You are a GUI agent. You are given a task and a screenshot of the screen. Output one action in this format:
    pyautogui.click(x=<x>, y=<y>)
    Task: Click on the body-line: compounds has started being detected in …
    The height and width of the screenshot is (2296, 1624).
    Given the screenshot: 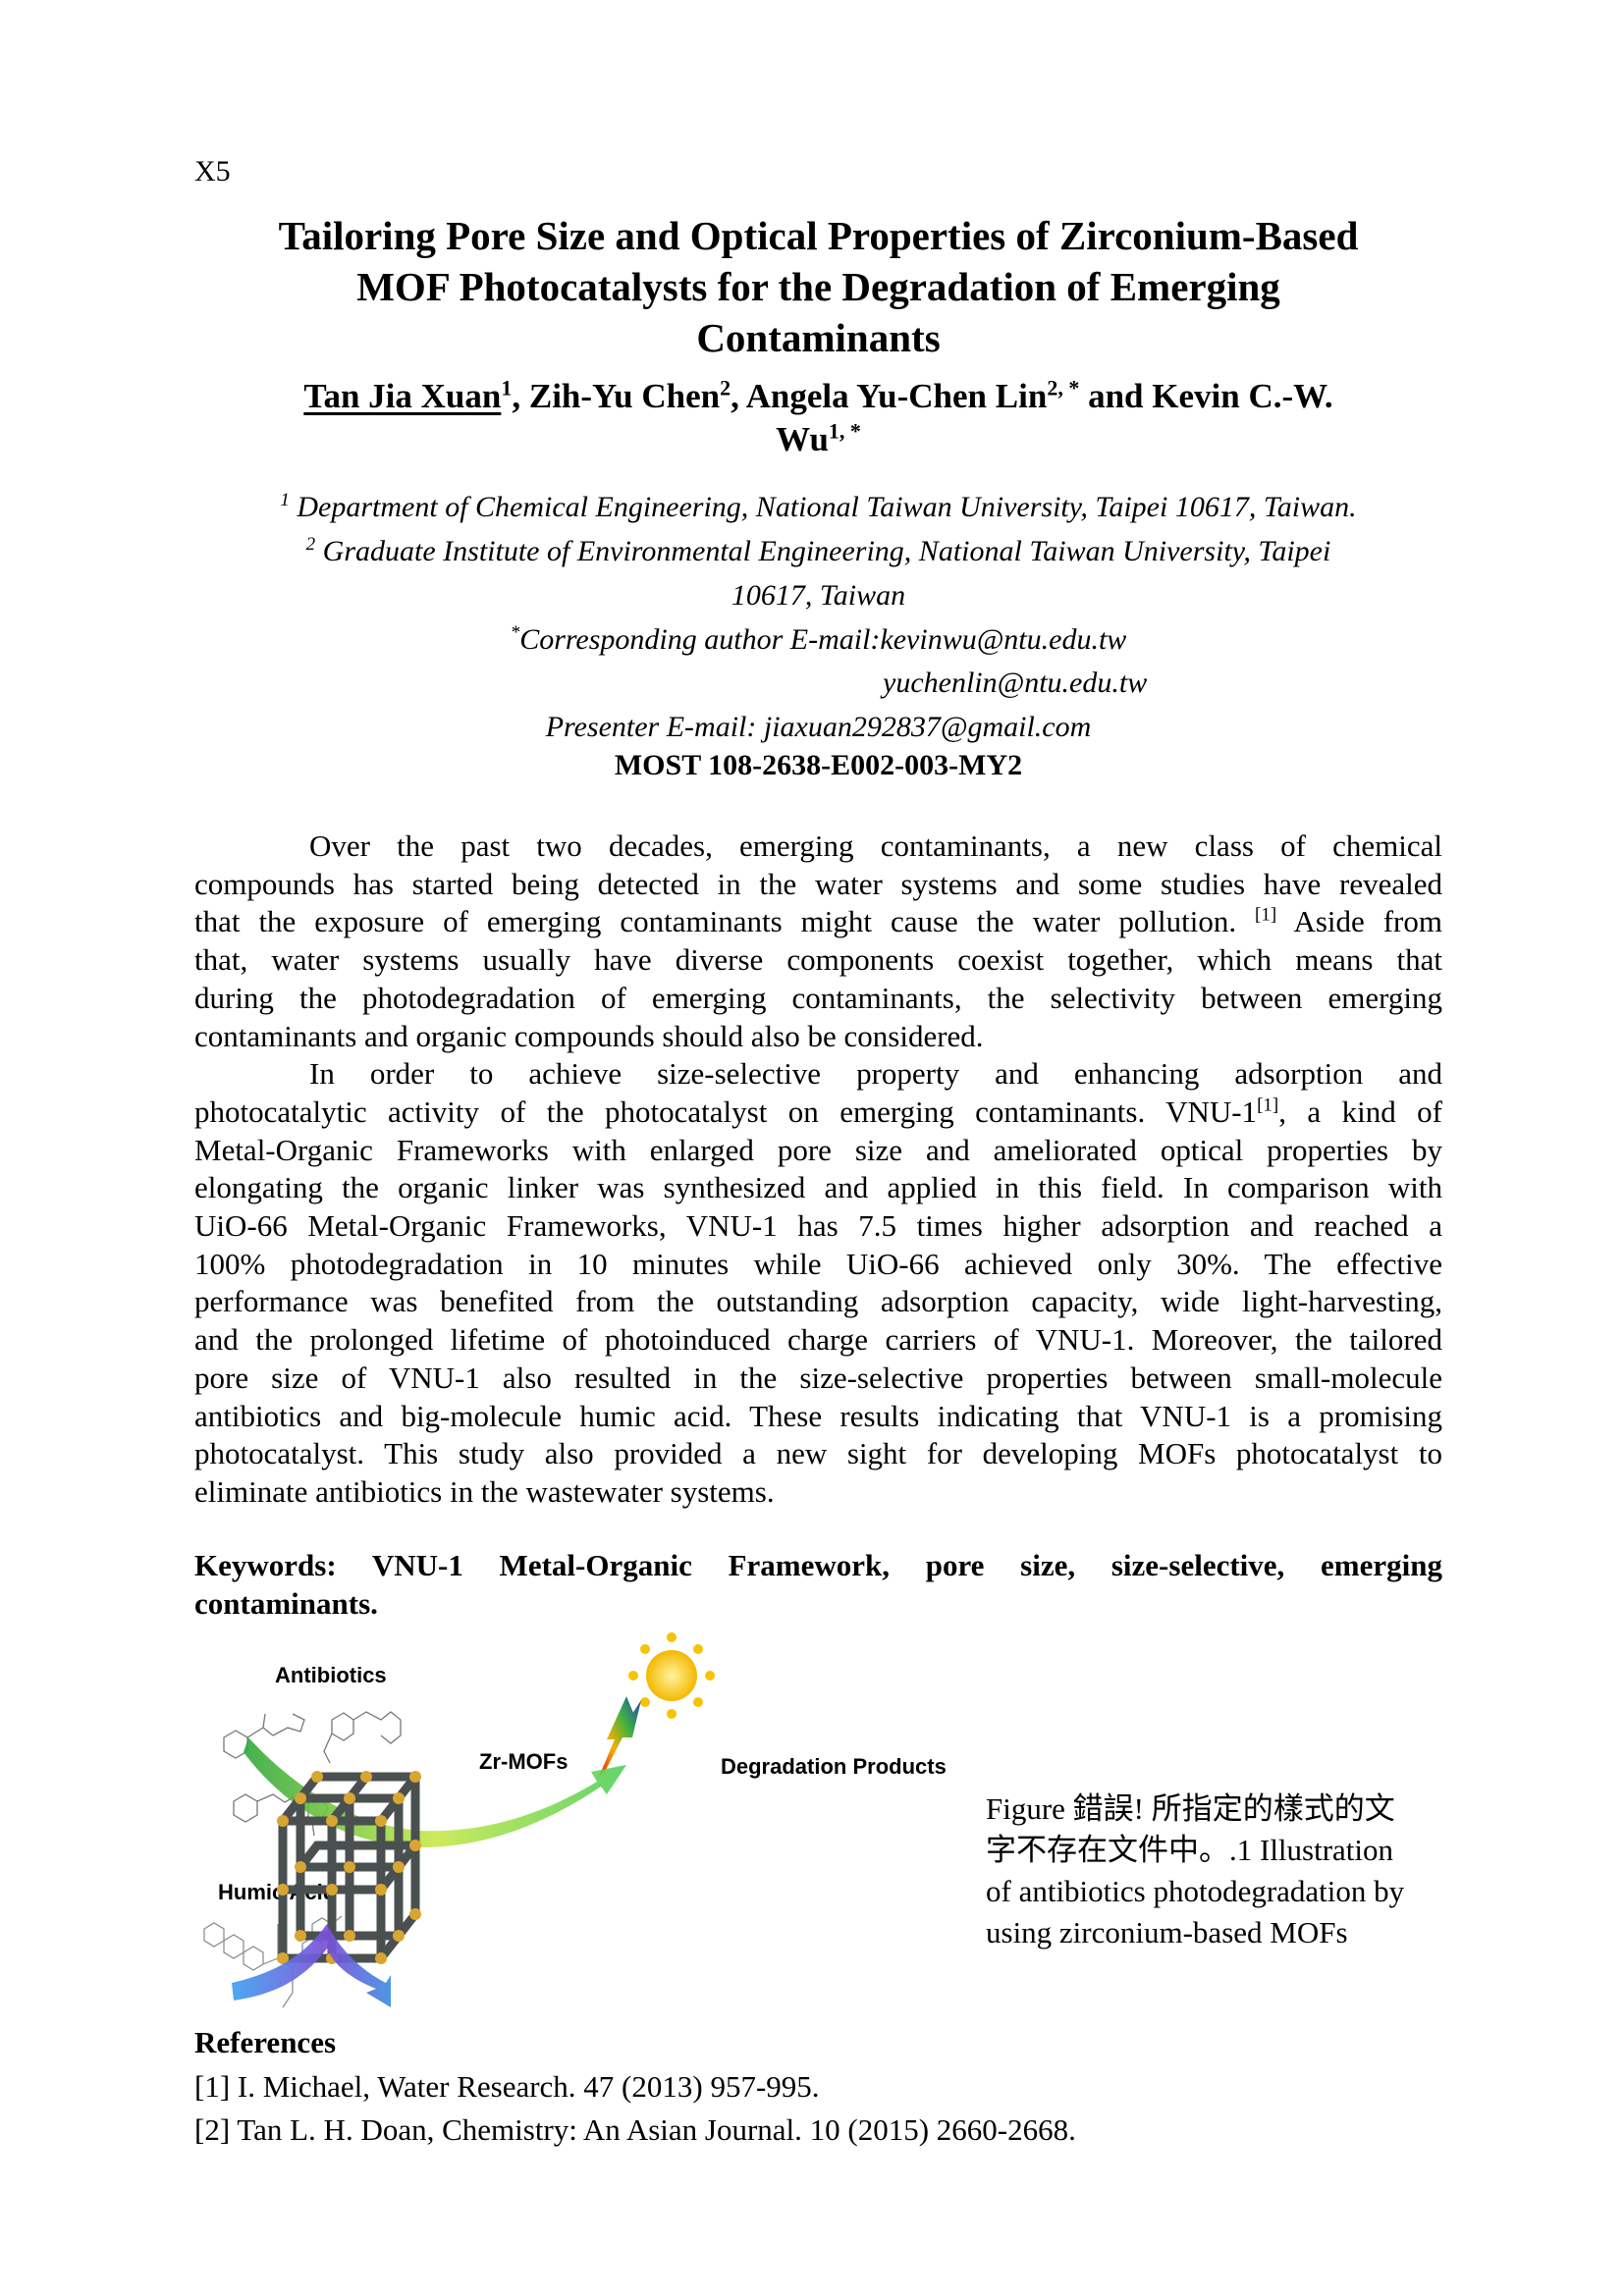 What is the action you would take?
    pyautogui.click(x=818, y=883)
    